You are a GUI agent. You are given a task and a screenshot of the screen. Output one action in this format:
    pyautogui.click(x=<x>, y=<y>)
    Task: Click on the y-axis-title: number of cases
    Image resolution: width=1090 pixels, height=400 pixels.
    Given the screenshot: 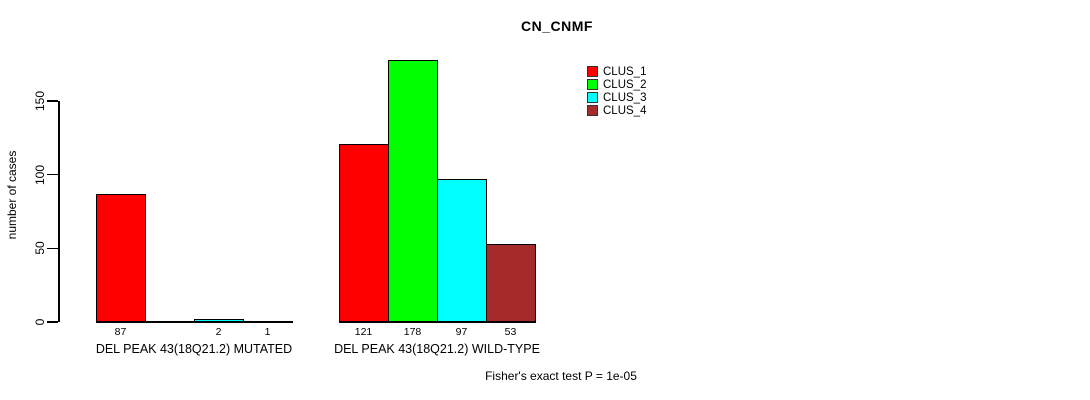 What is the action you would take?
    pyautogui.click(x=12, y=195)
    